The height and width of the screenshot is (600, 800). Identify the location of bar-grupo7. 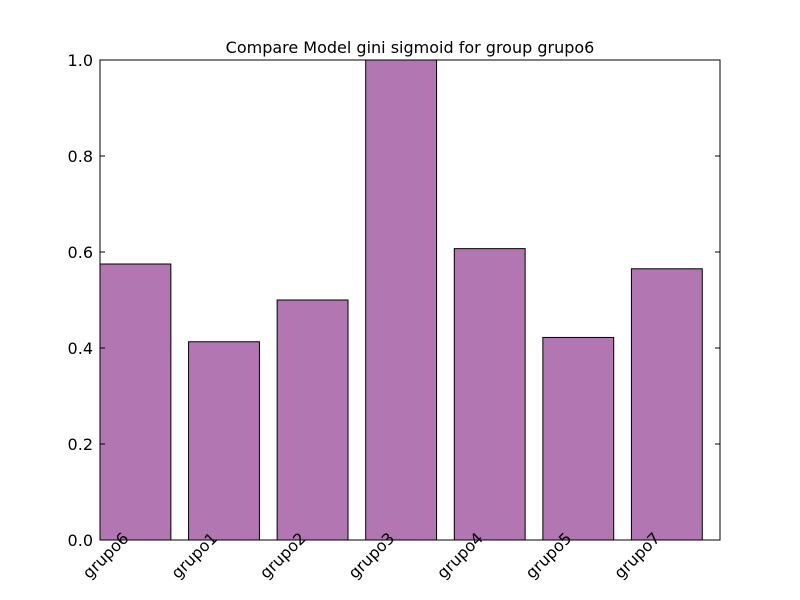
(666, 404).